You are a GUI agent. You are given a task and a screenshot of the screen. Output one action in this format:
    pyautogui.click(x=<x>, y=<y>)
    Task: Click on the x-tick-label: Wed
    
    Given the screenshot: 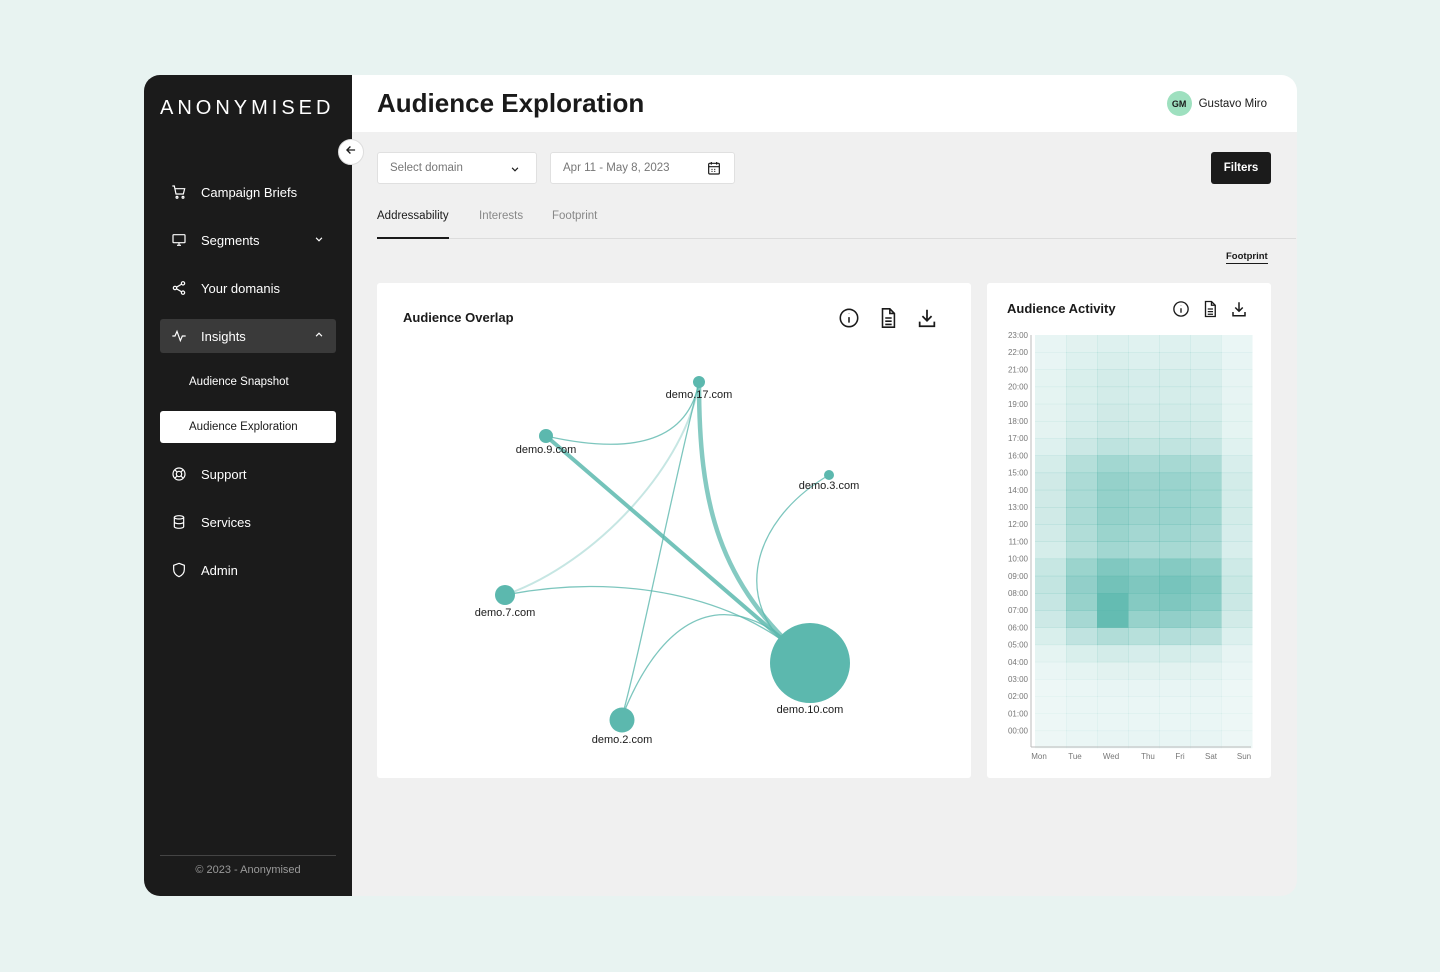 What is the action you would take?
    pyautogui.click(x=1111, y=756)
    